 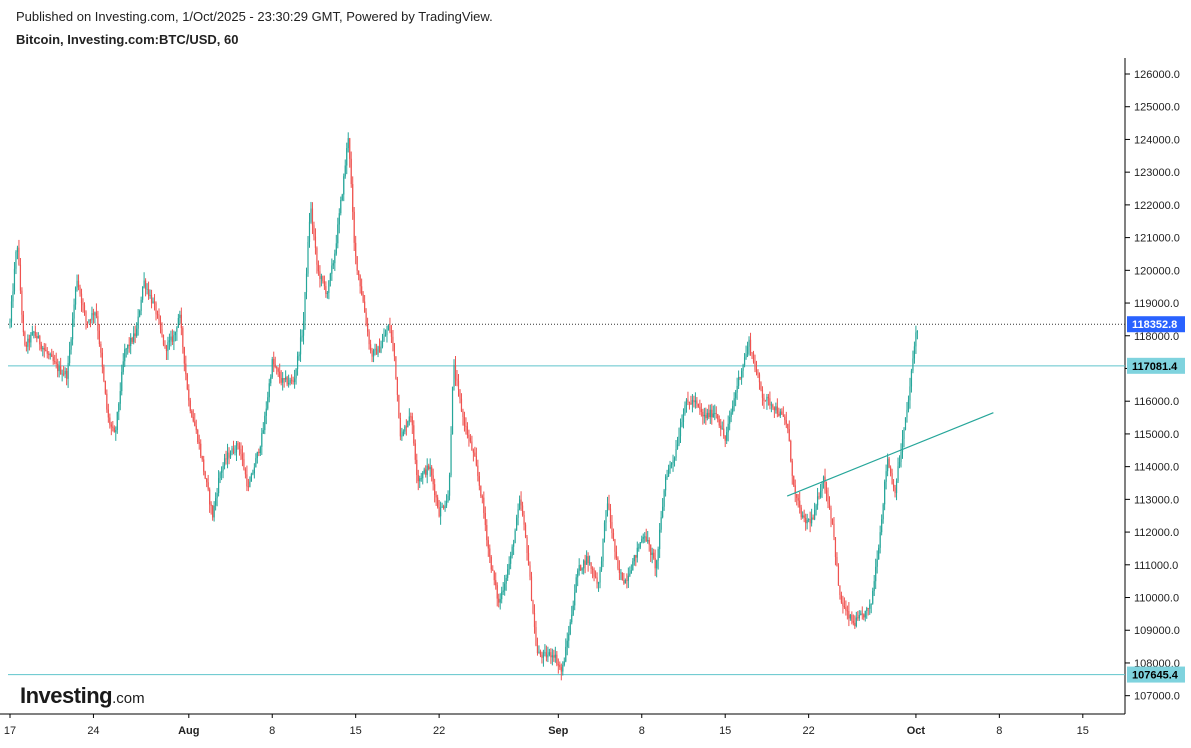 I want to click on price-label-text: 117081.4, so click(x=1155, y=367).